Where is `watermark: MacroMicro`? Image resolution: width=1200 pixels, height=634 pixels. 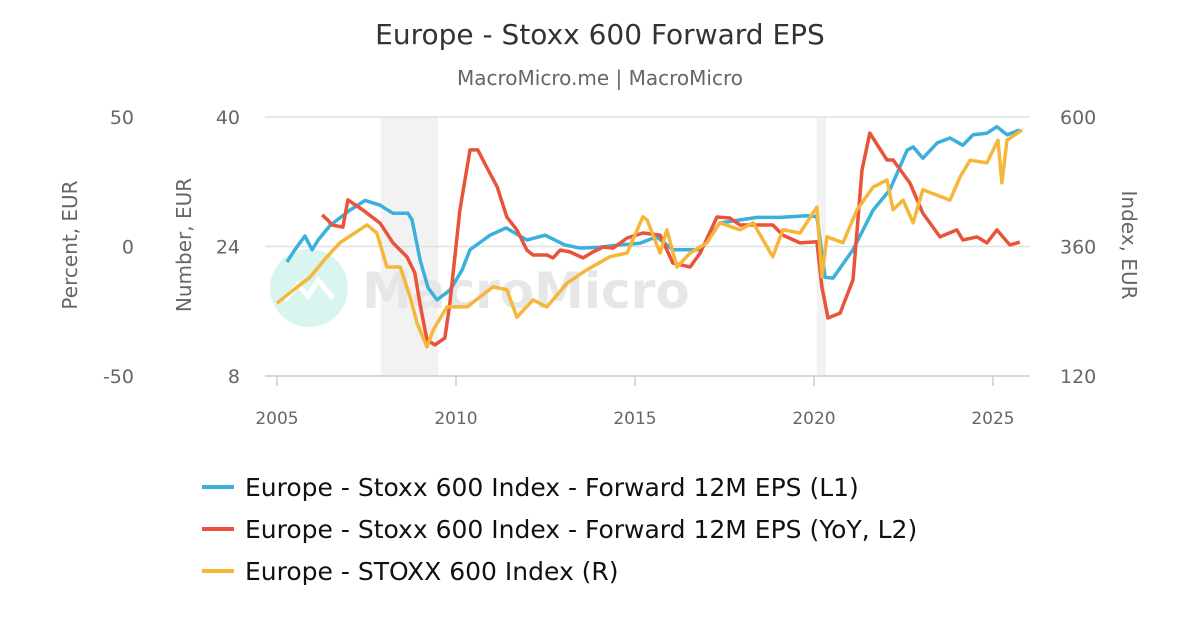
watermark: MacroMicro is located at coordinates (480, 288).